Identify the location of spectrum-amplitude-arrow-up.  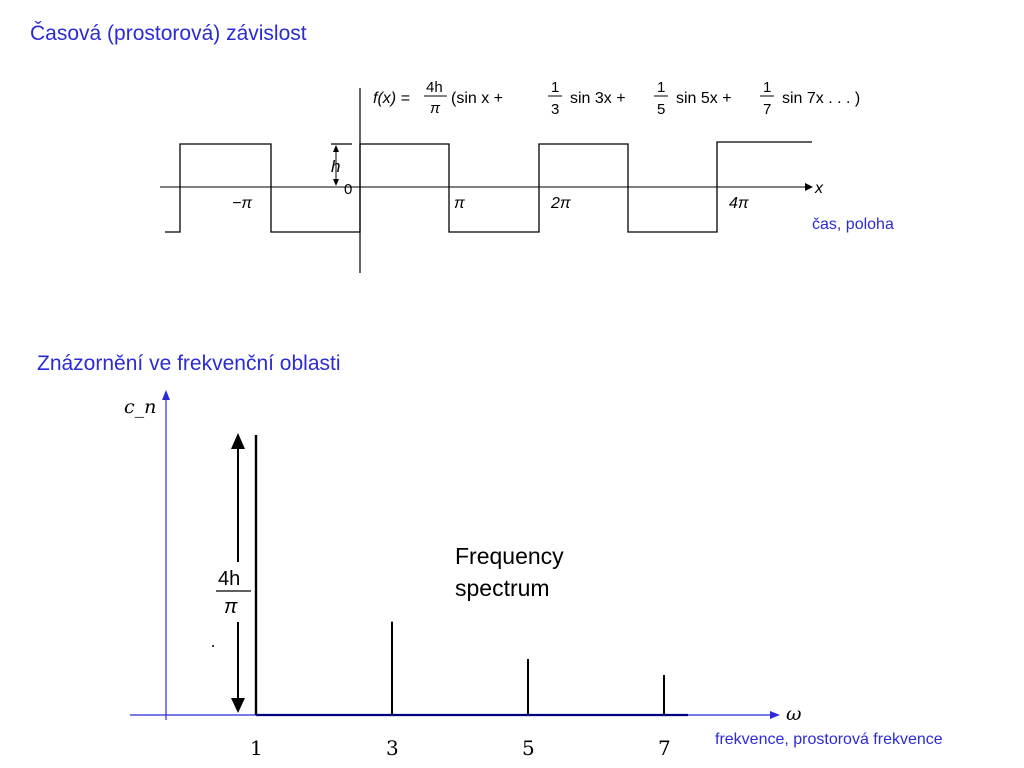
(238, 441).